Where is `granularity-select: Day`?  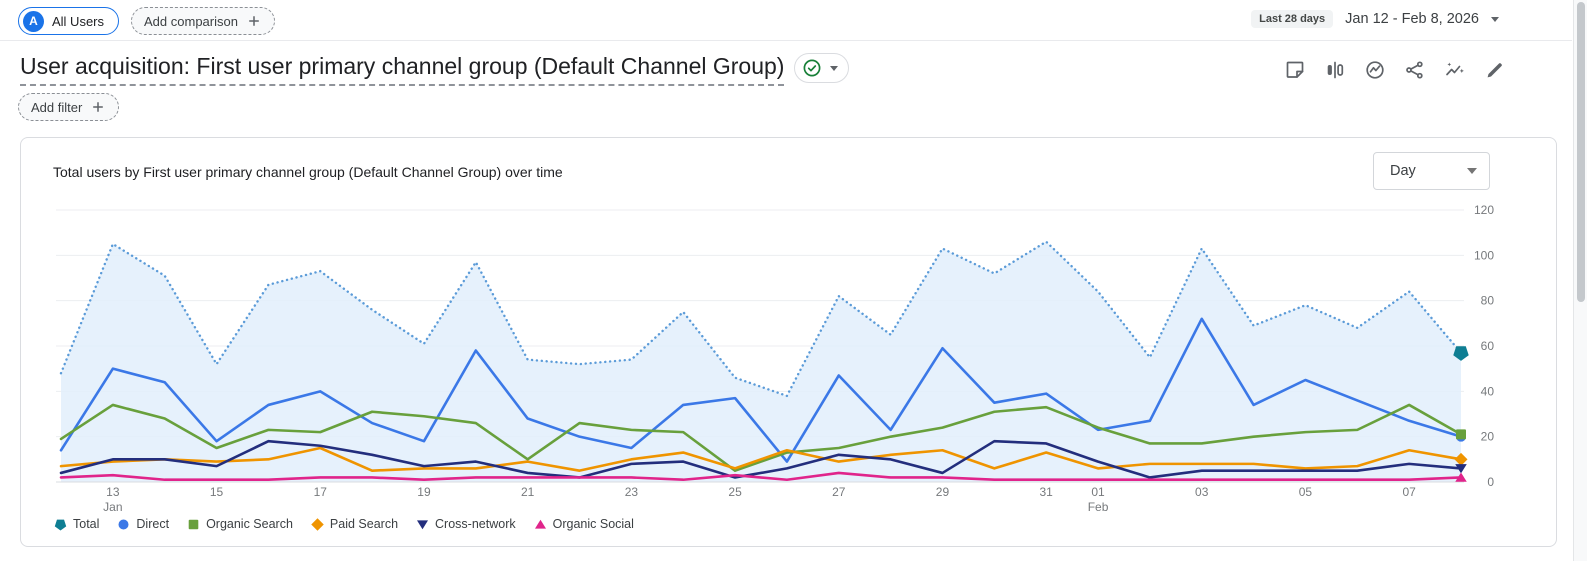 granularity-select: Day is located at coordinates (1431, 171).